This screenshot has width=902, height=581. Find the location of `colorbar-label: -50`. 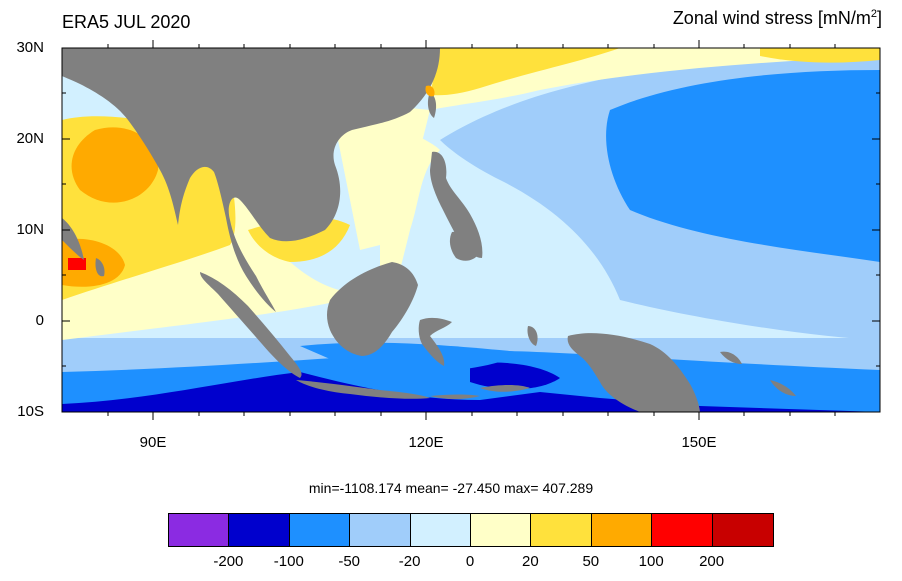

colorbar-label: -50 is located at coordinates (349, 561).